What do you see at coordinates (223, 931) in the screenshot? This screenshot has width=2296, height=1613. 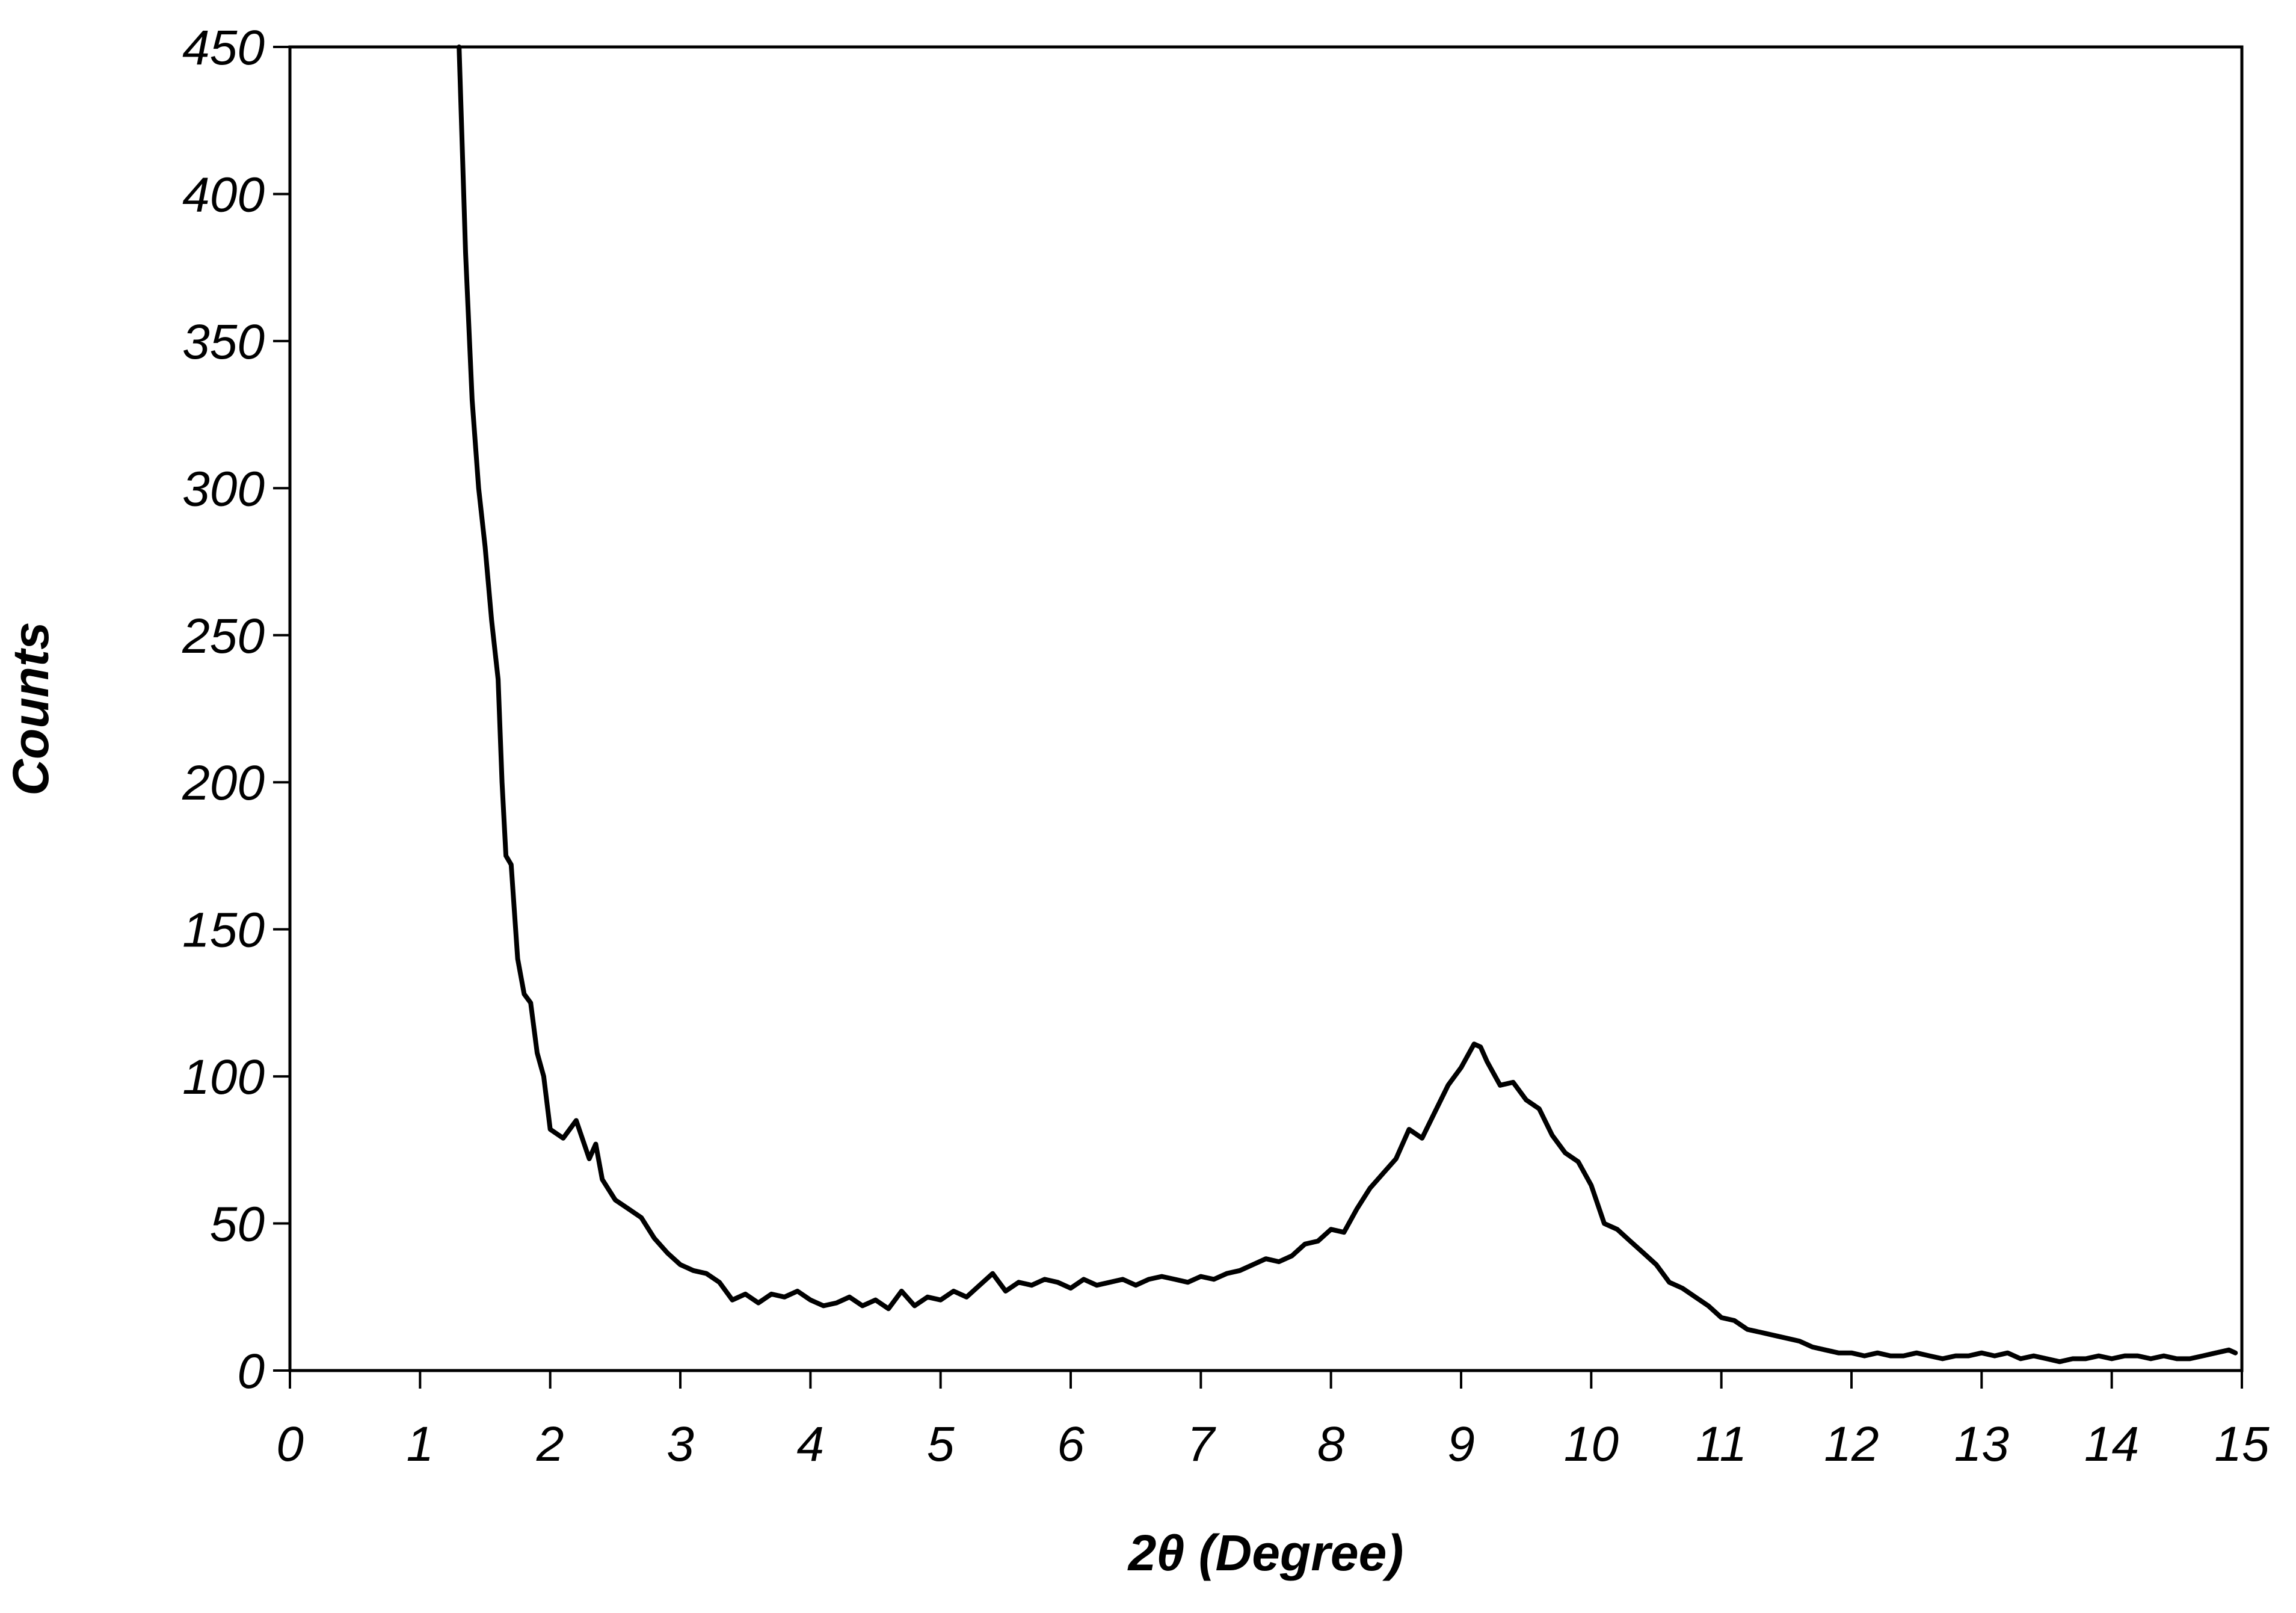 I see `y-tick-label: 150` at bounding box center [223, 931].